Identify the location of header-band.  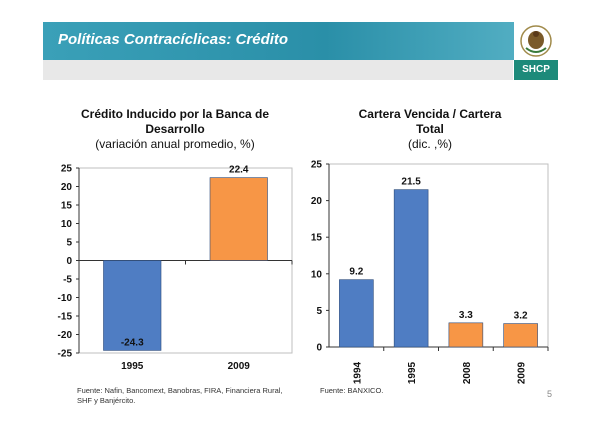
(300, 41).